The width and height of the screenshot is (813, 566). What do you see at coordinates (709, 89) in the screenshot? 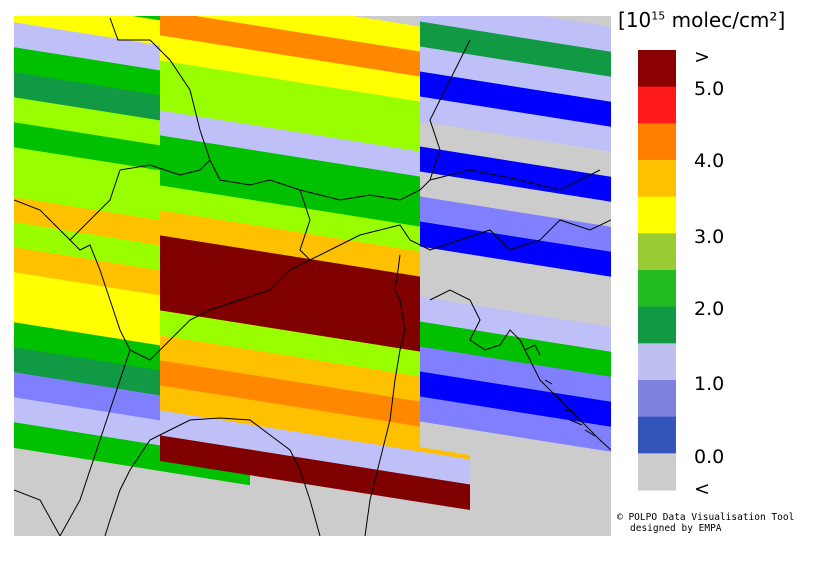
I see `legend-tick-5: 5.0` at bounding box center [709, 89].